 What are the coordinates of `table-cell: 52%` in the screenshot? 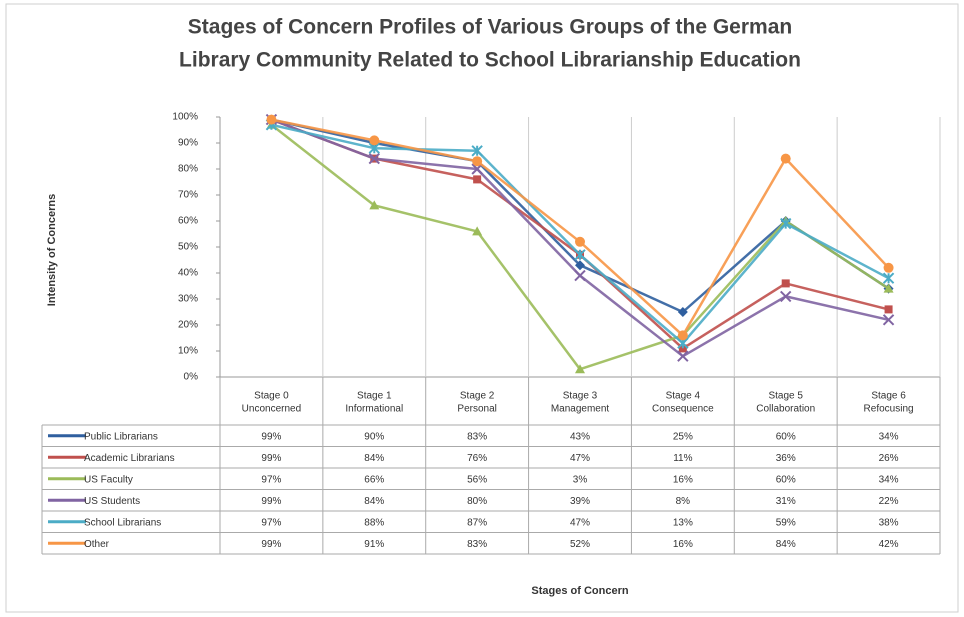 It's located at (580, 544).